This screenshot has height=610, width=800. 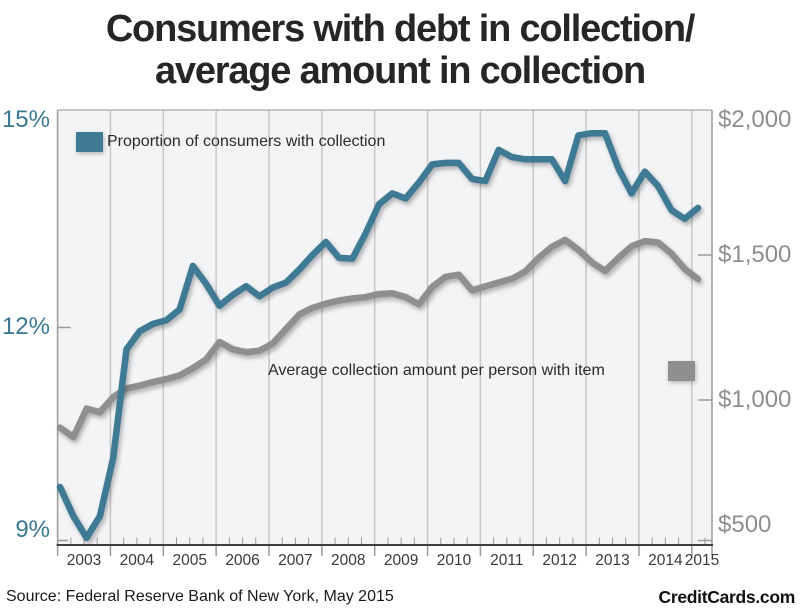 What do you see at coordinates (755, 254) in the screenshot?
I see `y-right-tick-label-1500: $1,500` at bounding box center [755, 254].